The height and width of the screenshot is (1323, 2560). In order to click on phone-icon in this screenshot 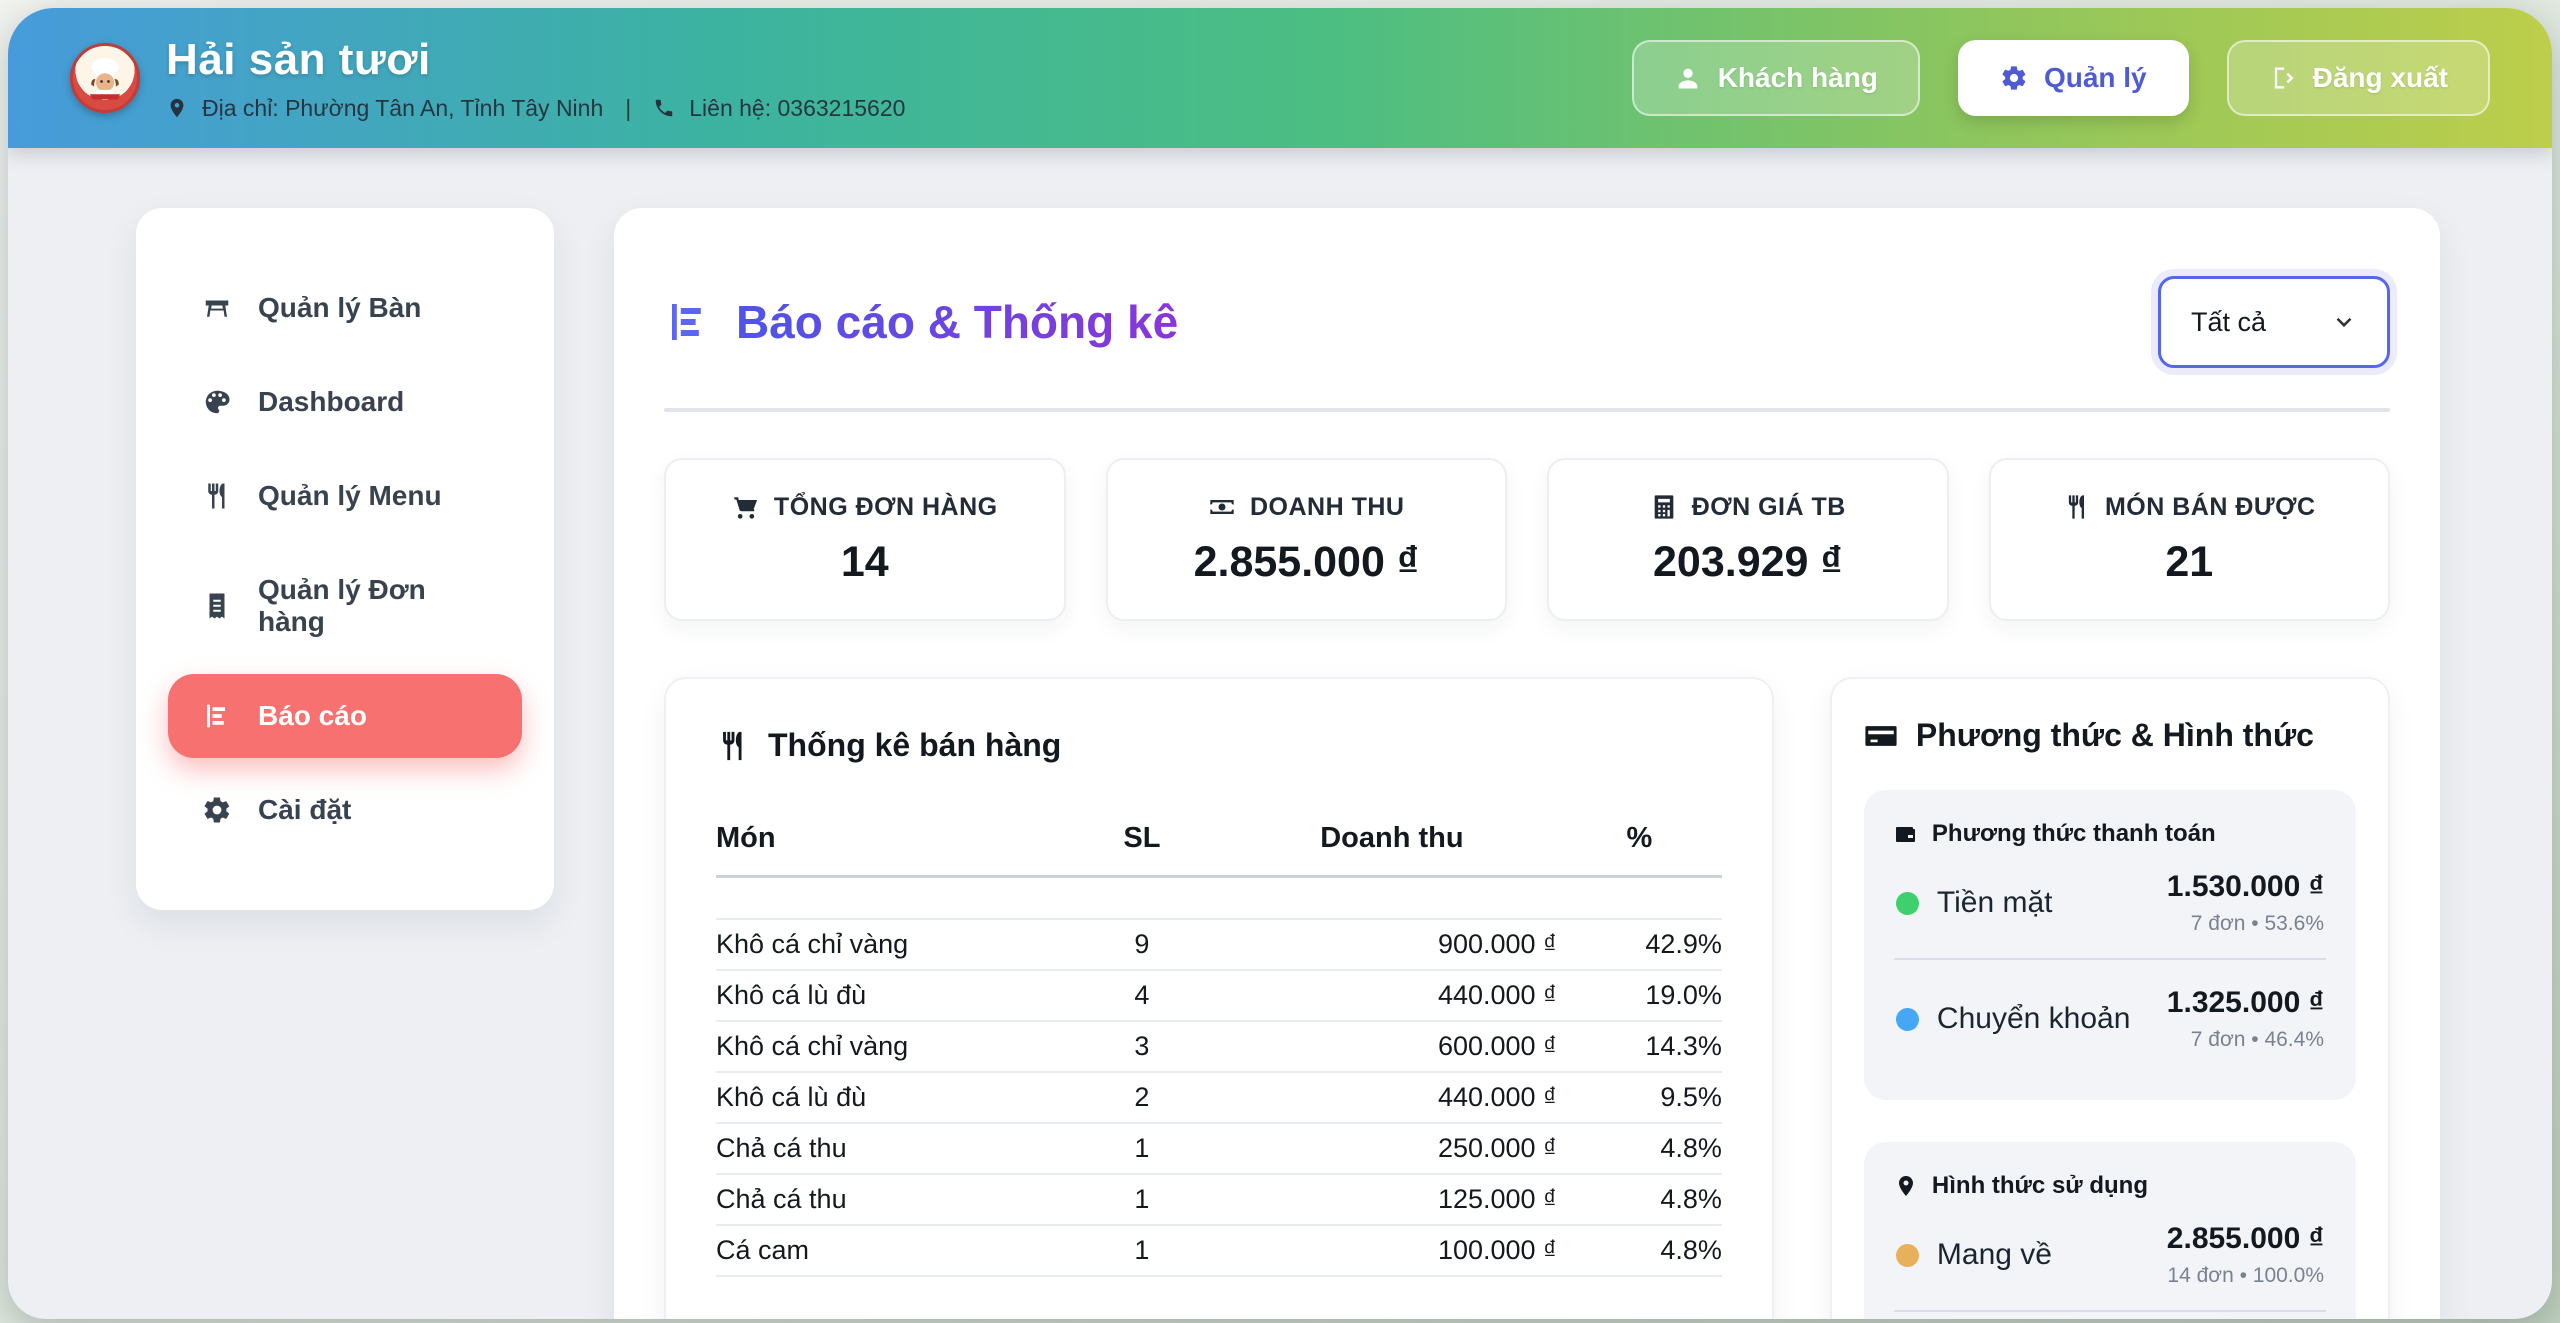, I will do `click(664, 108)`.